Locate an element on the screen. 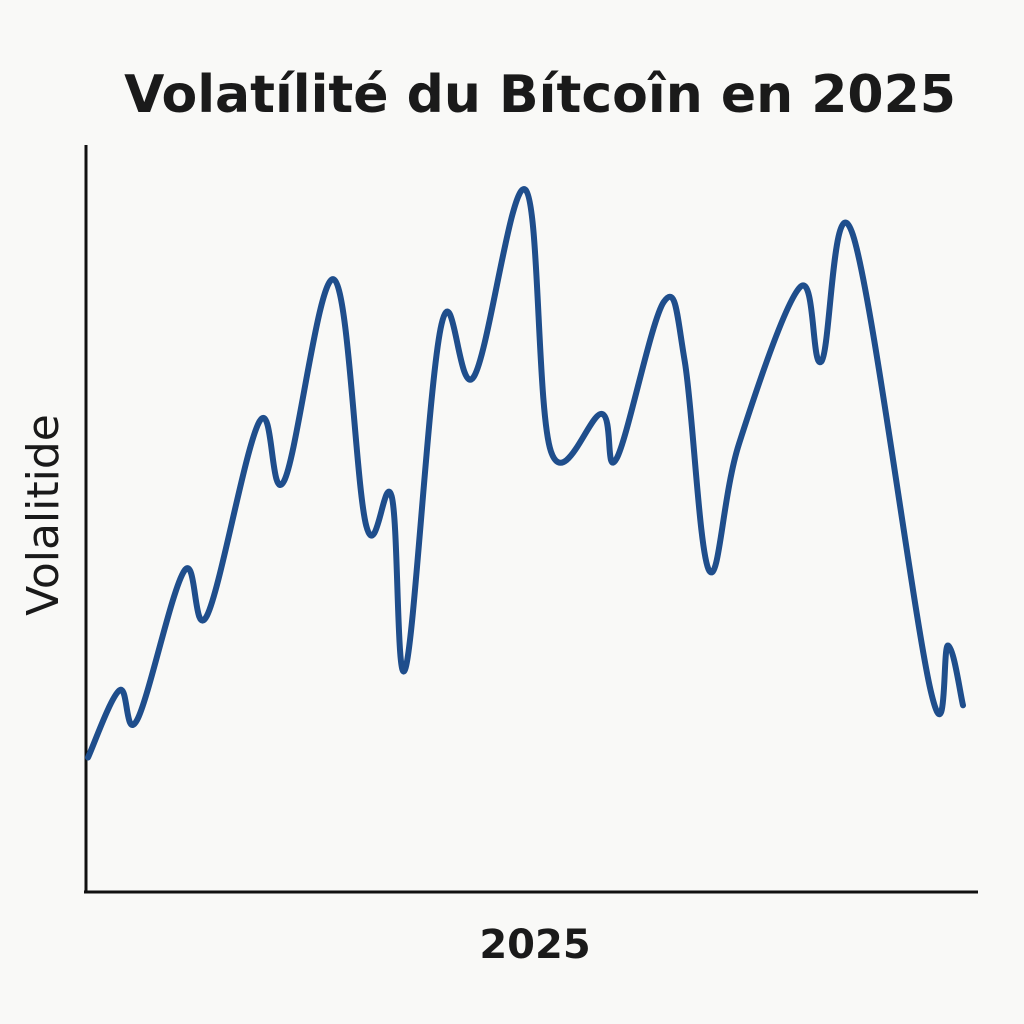  y-axis-label: Volalitide is located at coordinates (43, 515).